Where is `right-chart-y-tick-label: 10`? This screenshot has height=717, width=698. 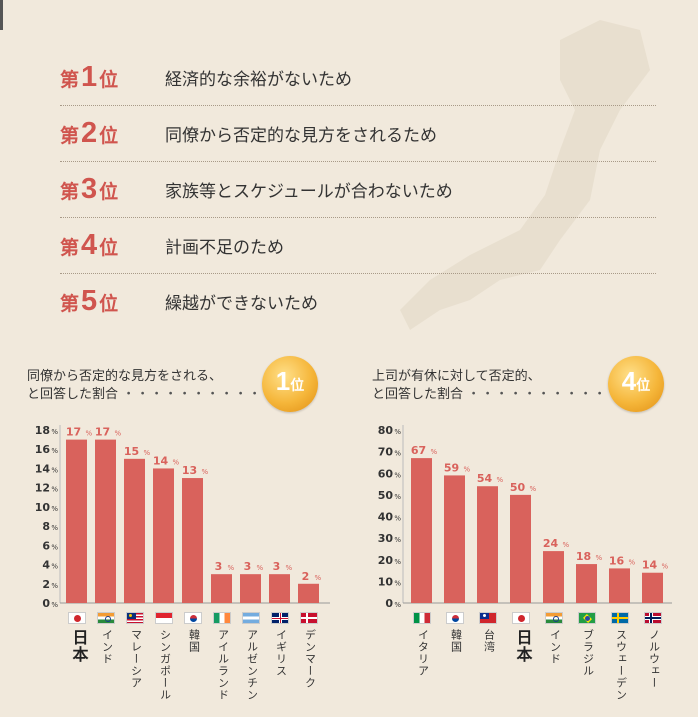 right-chart-y-tick-label: 10 is located at coordinates (386, 581).